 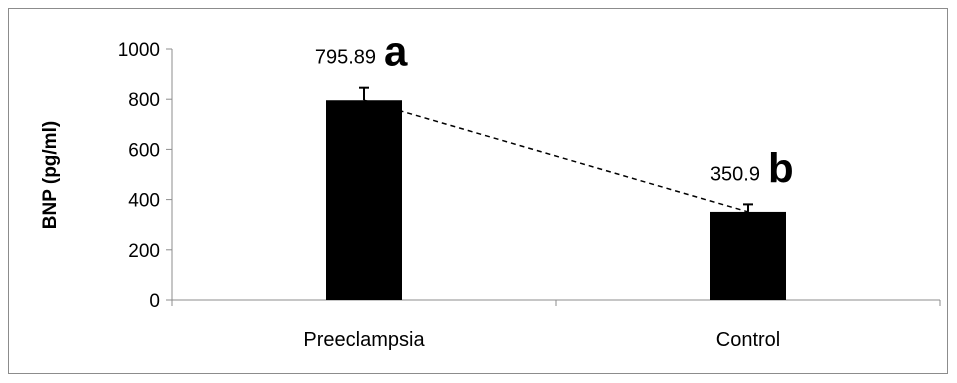 What do you see at coordinates (139, 50) in the screenshot?
I see `y-tick-label: 1000` at bounding box center [139, 50].